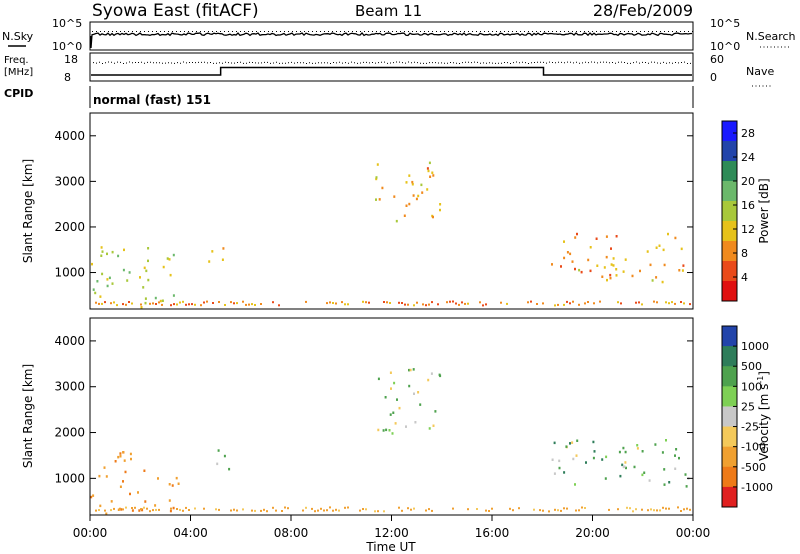  Describe the element at coordinates (152, 100) in the screenshot. I see `cpid-value: normal (fast) 151` at that location.